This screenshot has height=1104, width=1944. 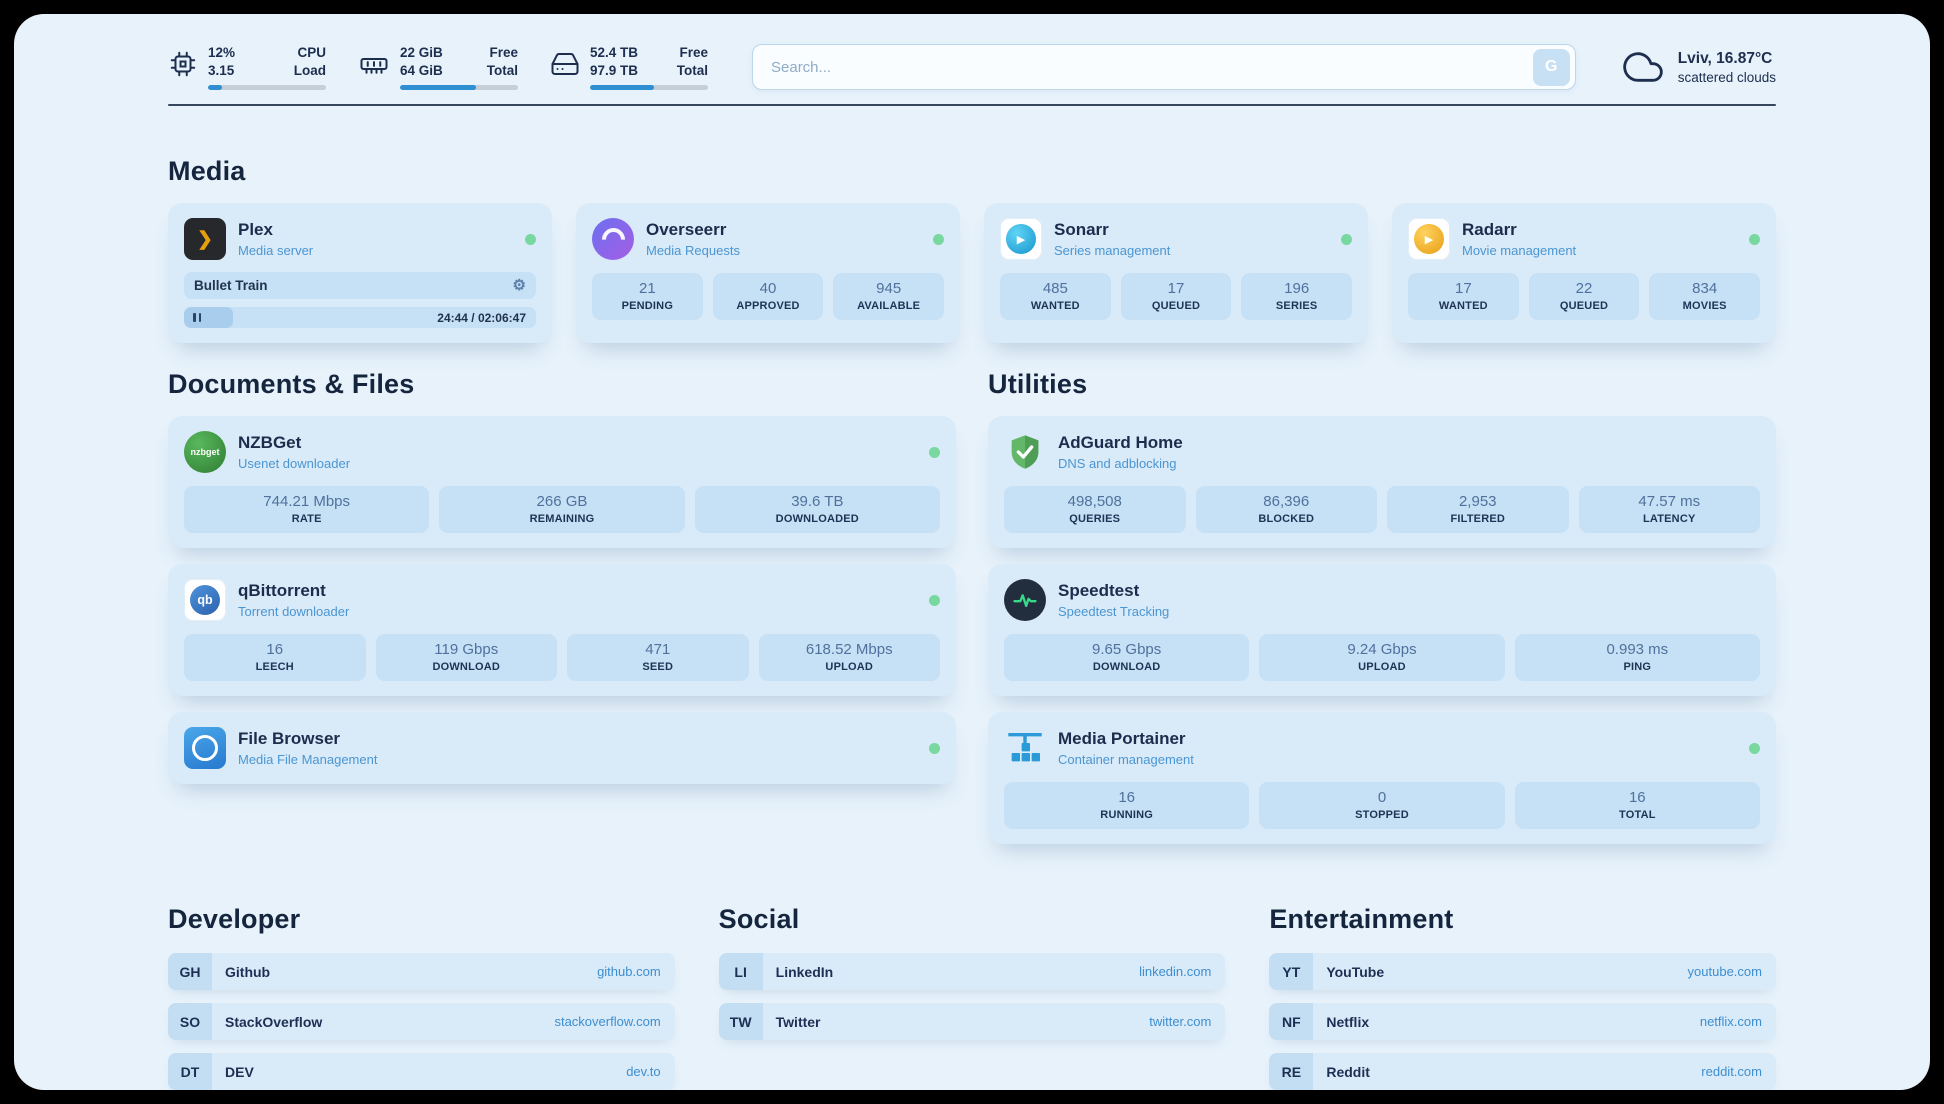 What do you see at coordinates (692, 71) in the screenshot?
I see `disk-total-label: Total` at bounding box center [692, 71].